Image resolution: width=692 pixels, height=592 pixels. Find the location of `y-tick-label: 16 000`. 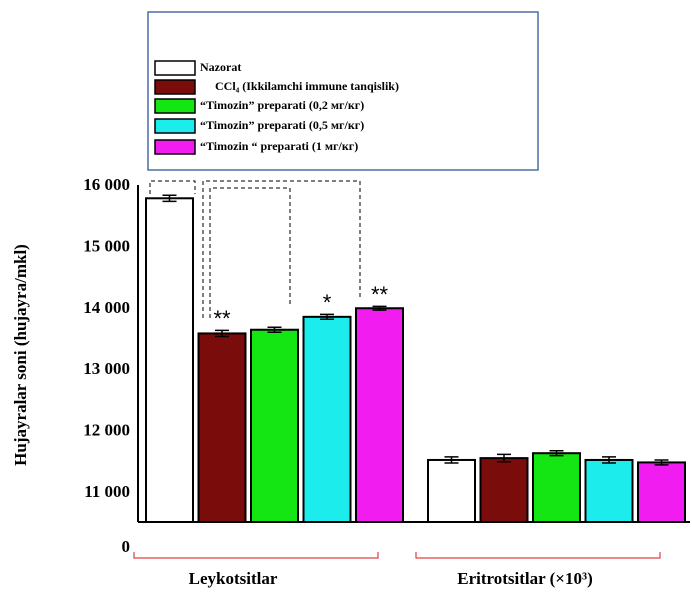

y-tick-label: 16 000 is located at coordinates (106, 184).